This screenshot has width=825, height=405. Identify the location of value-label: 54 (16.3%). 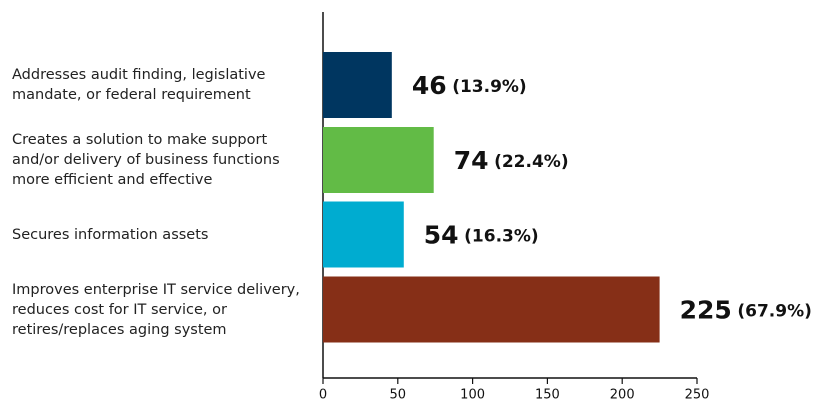
(481, 235).